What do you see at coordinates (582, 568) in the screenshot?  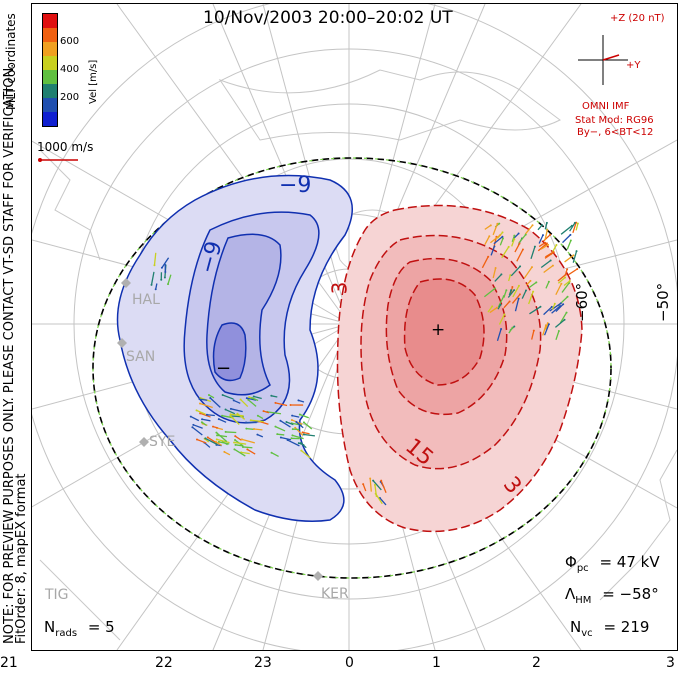 I see `phi-sub: pc` at bounding box center [582, 568].